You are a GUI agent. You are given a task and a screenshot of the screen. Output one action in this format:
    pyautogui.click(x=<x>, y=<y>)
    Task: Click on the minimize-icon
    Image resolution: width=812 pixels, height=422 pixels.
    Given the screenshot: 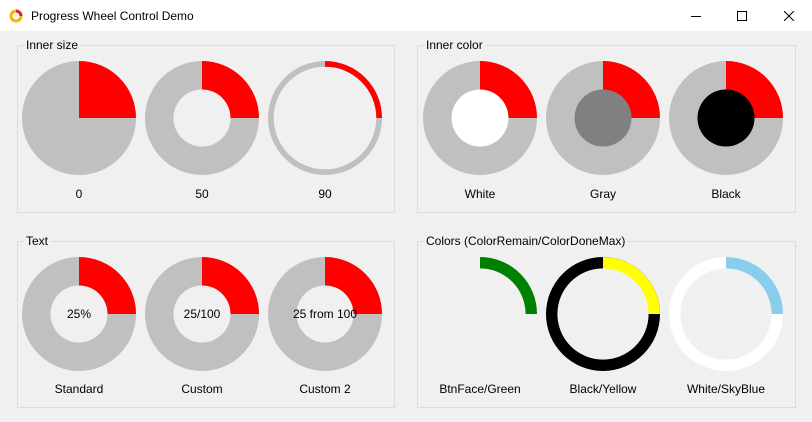 What is the action you would take?
    pyautogui.click(x=696, y=16)
    